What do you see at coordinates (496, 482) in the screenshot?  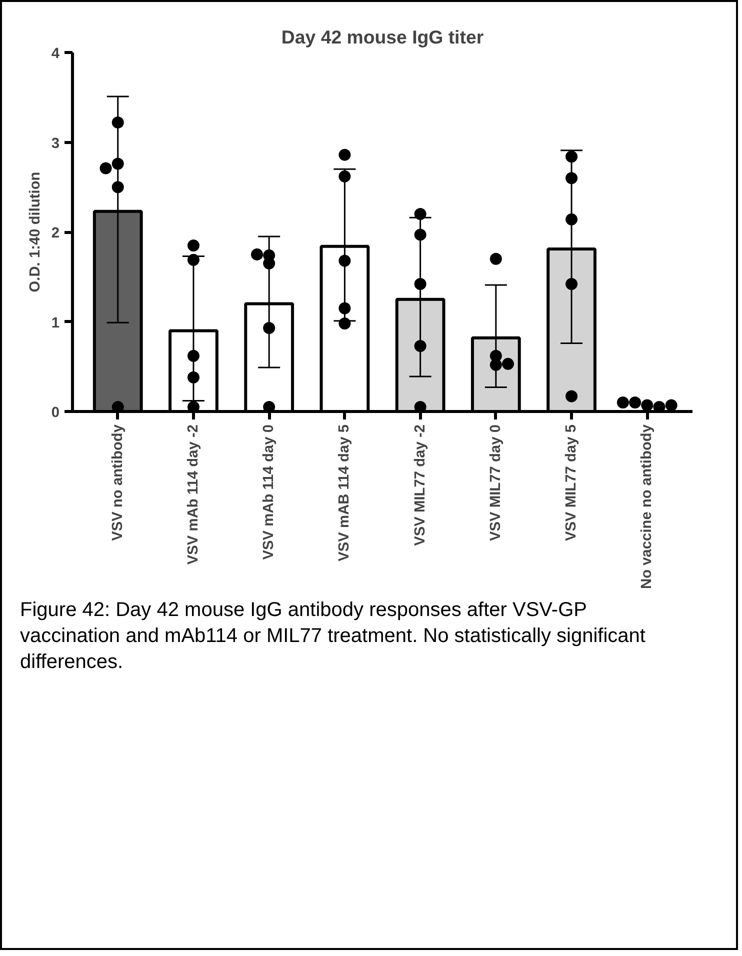 I see `x-tick-label: VSV MIL77 day 0` at bounding box center [496, 482].